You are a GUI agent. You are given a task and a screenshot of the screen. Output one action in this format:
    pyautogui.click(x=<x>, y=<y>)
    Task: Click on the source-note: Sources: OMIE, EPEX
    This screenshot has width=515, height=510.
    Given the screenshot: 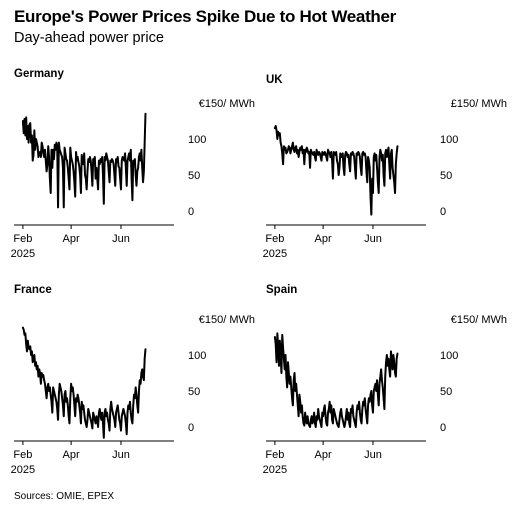 What is the action you would take?
    pyautogui.click(x=64, y=496)
    